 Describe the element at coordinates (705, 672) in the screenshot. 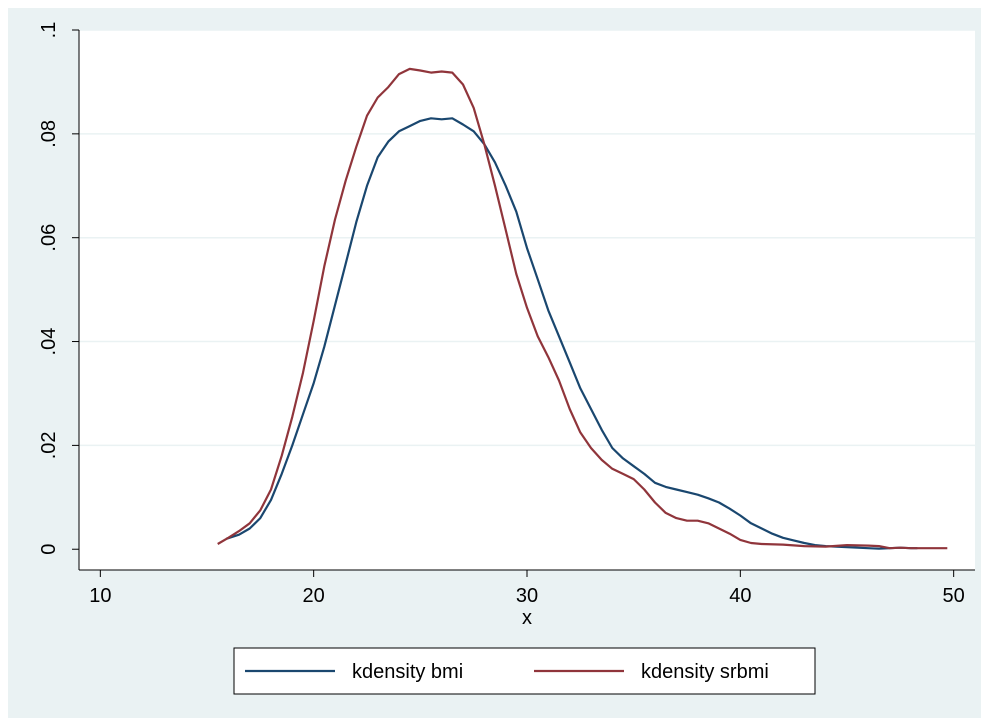

I see `legend-label: kdensity srbmi` at that location.